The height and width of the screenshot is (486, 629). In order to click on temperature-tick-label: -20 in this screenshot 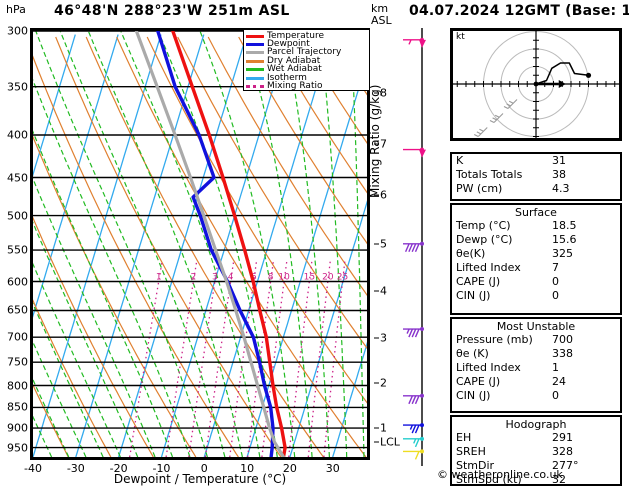, I will do `click(118, 468)`.